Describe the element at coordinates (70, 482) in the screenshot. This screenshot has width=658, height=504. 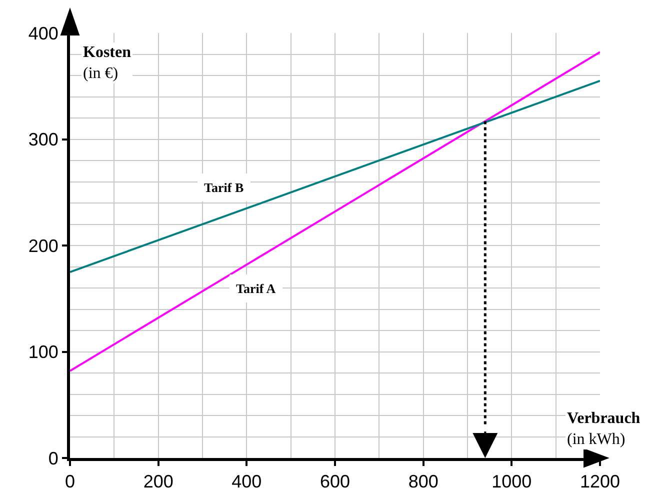
I see `x-tick-label: 0` at that location.